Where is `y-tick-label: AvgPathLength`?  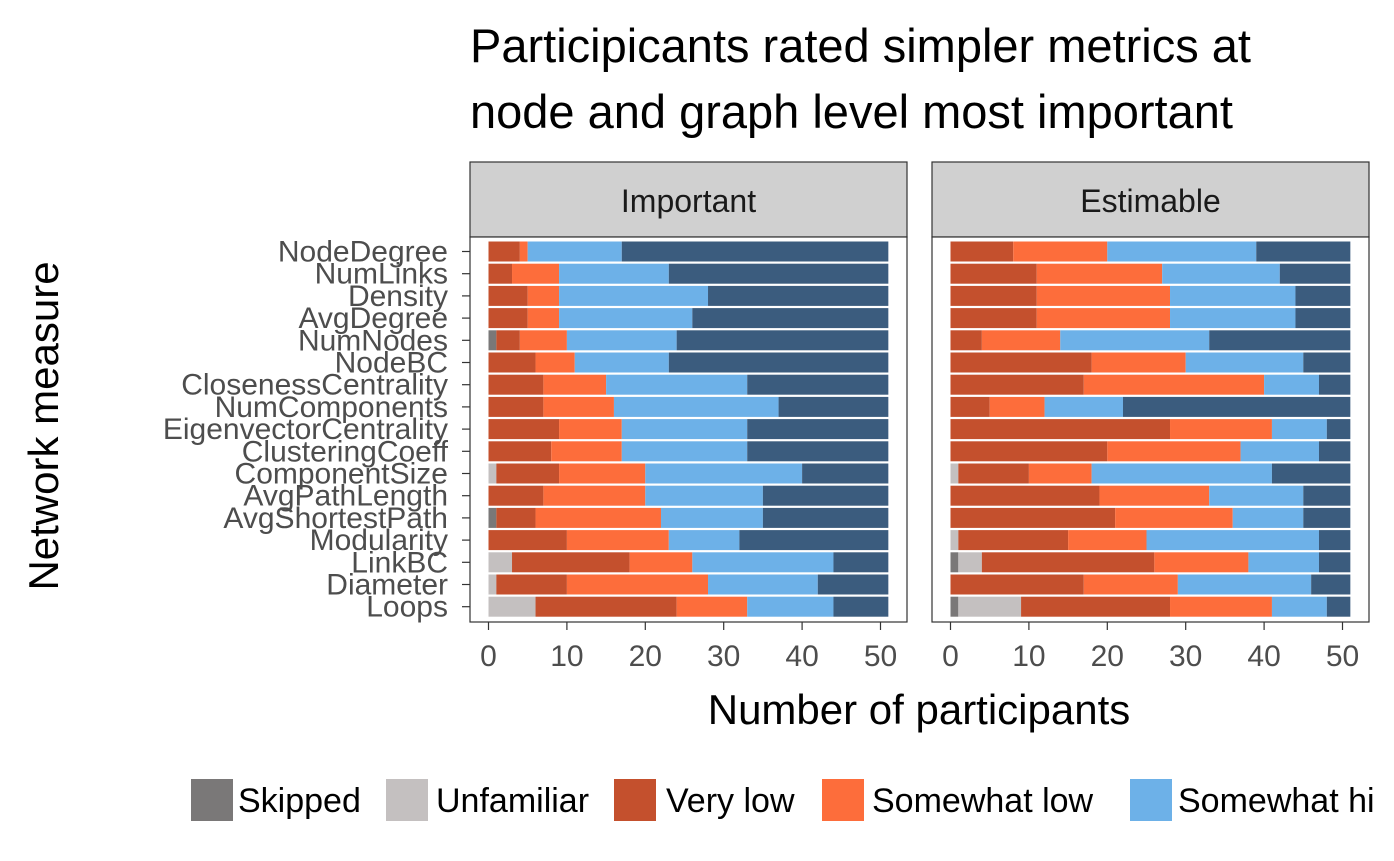 y-tick-label: AvgPathLength is located at coordinates (345, 496).